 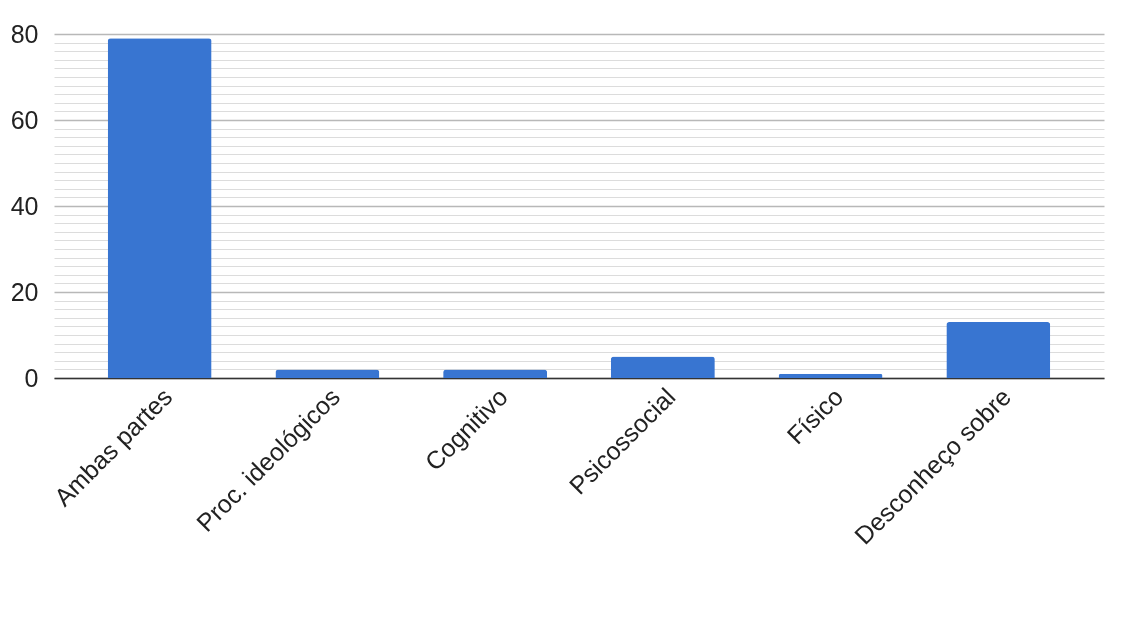 What do you see at coordinates (24, 119) in the screenshot?
I see `y-tick-label: 60` at bounding box center [24, 119].